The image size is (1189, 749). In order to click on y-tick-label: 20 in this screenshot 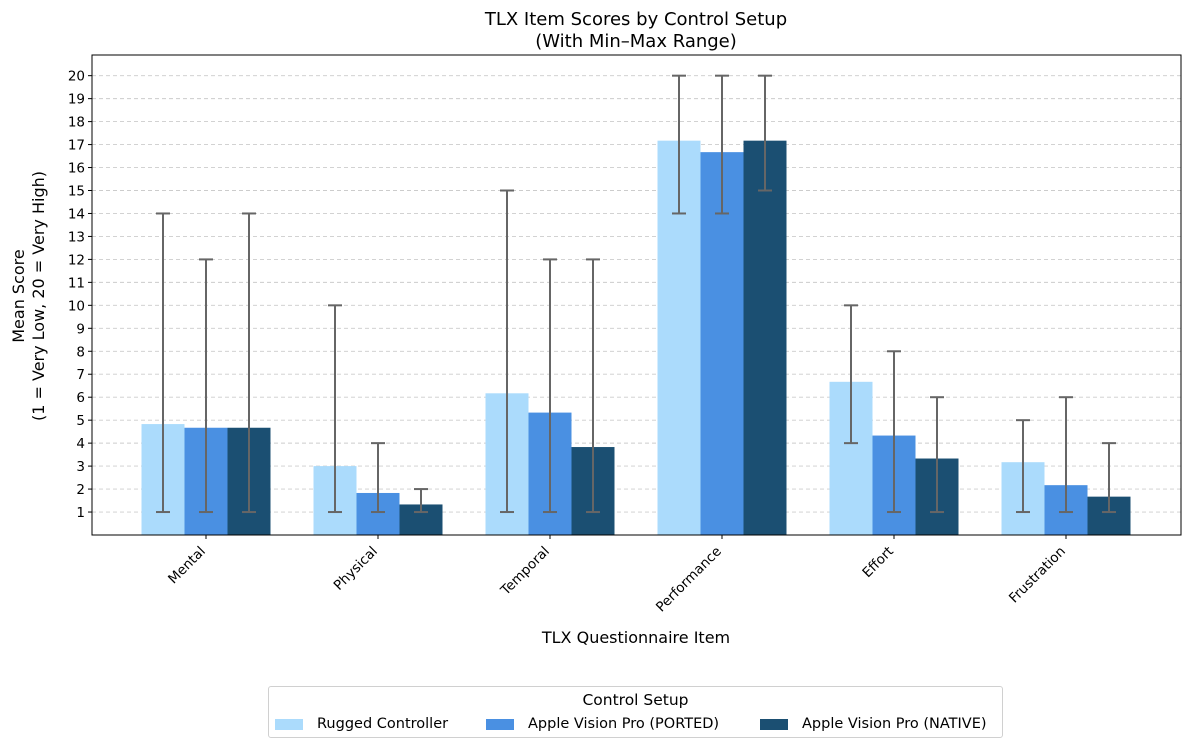, I will do `click(76, 77)`.